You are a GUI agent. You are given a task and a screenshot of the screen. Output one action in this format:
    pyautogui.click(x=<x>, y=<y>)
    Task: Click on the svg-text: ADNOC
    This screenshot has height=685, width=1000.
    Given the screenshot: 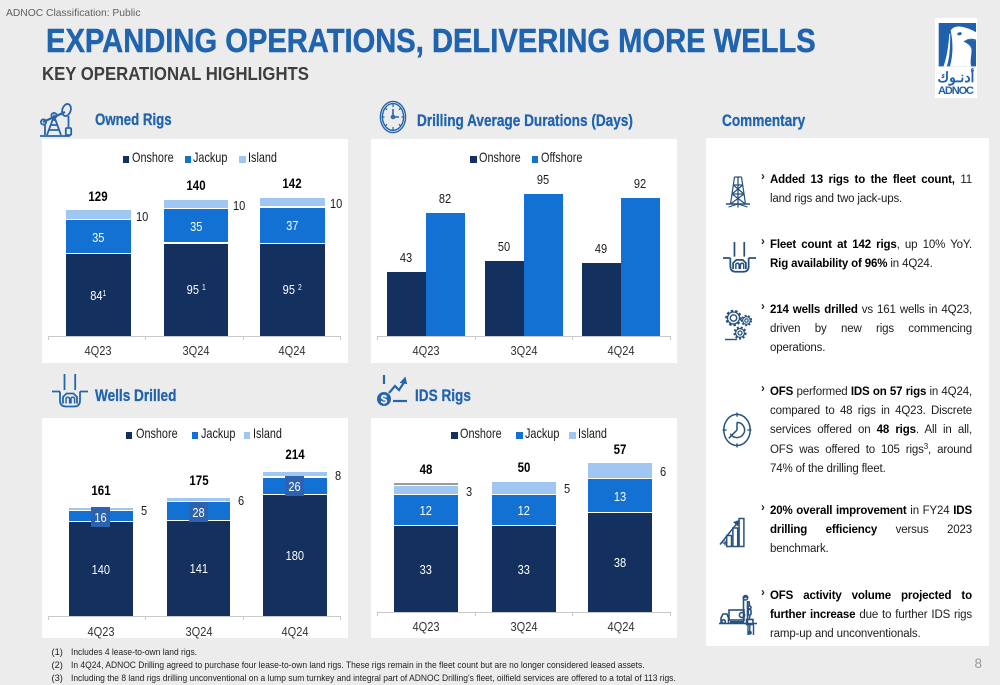 What is the action you would take?
    pyautogui.click(x=956, y=91)
    